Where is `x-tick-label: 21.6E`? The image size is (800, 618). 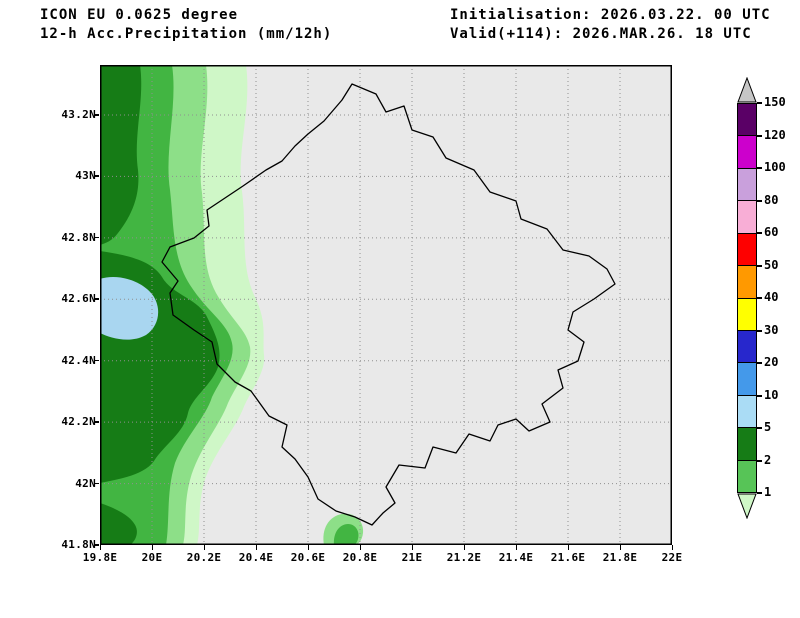 x-tick-label: 21.6E is located at coordinates (568, 557).